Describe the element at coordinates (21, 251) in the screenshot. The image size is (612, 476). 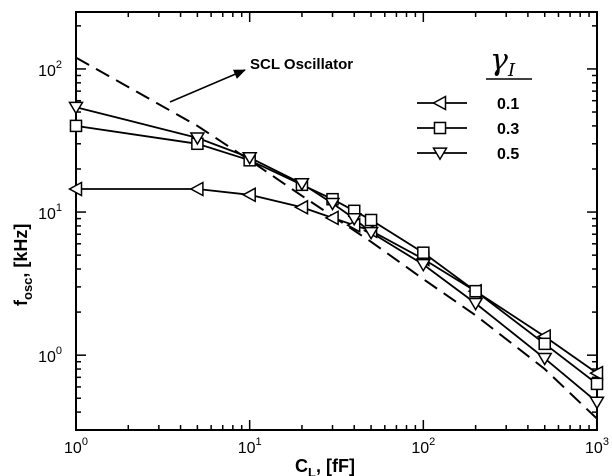
I see `y-axis-label-unit: , [kHz]` at that location.